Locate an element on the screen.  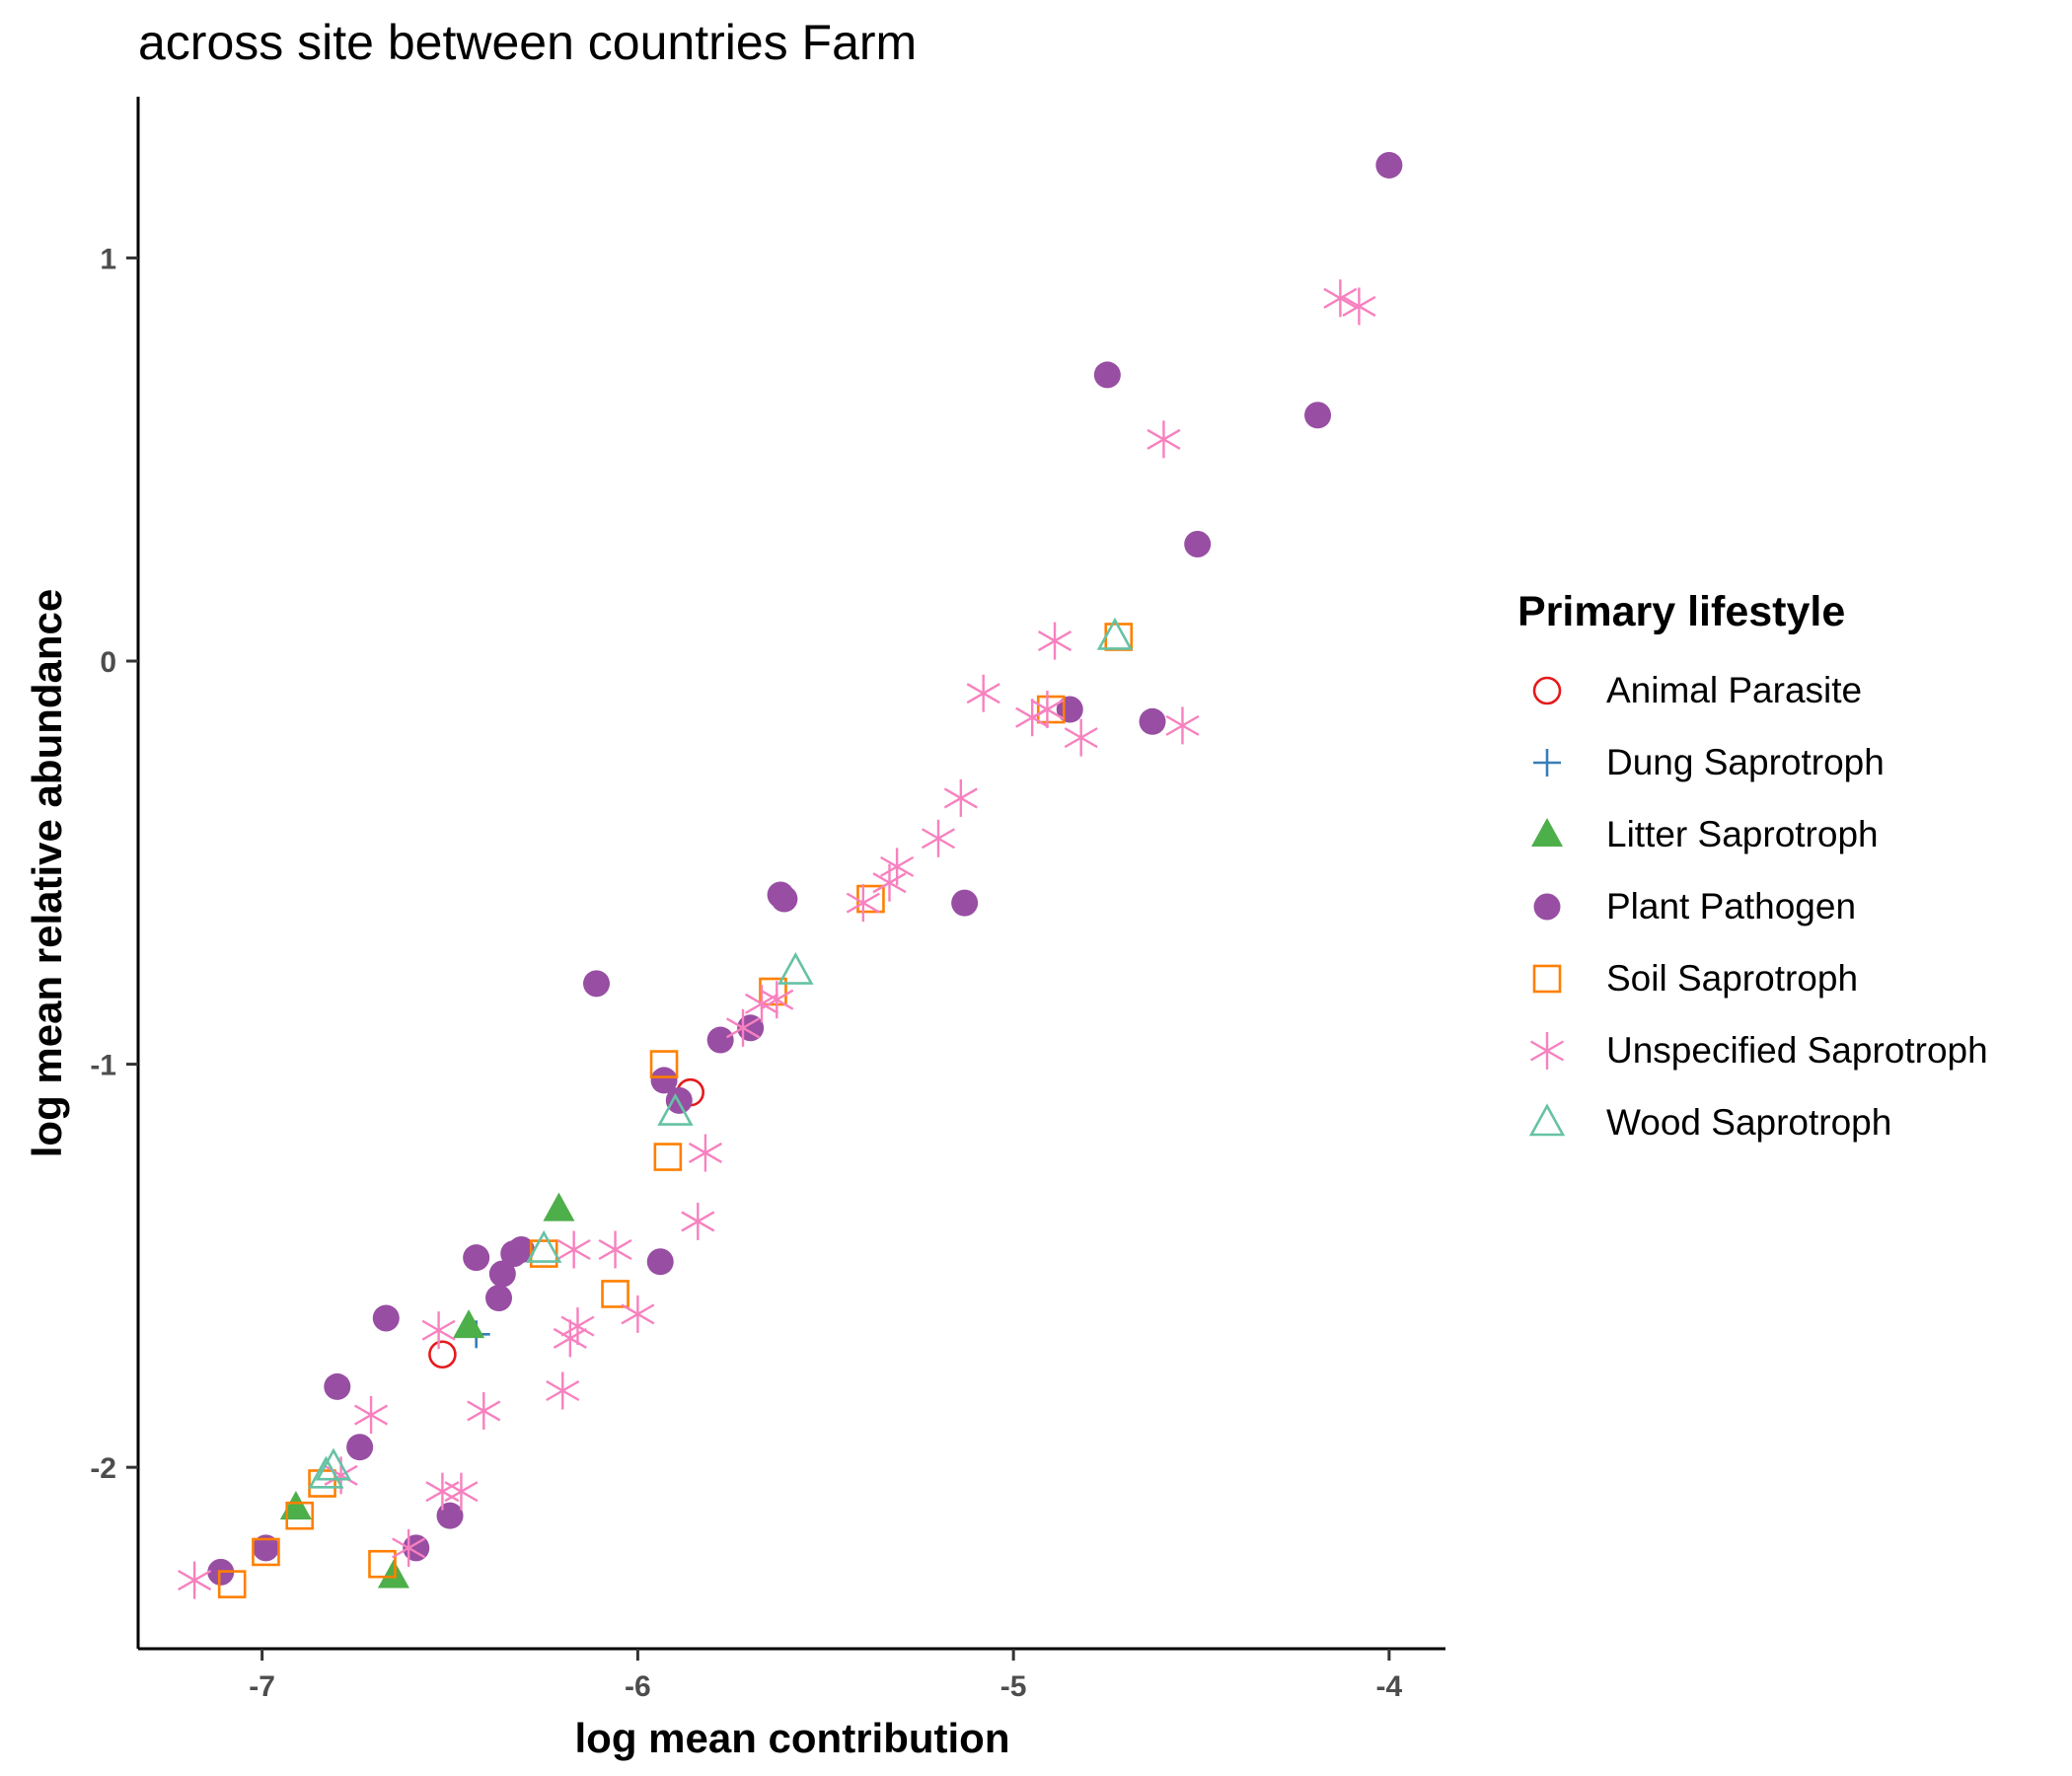
y-axis-ticks: -2 -1 0 1 is located at coordinates (114, 864).